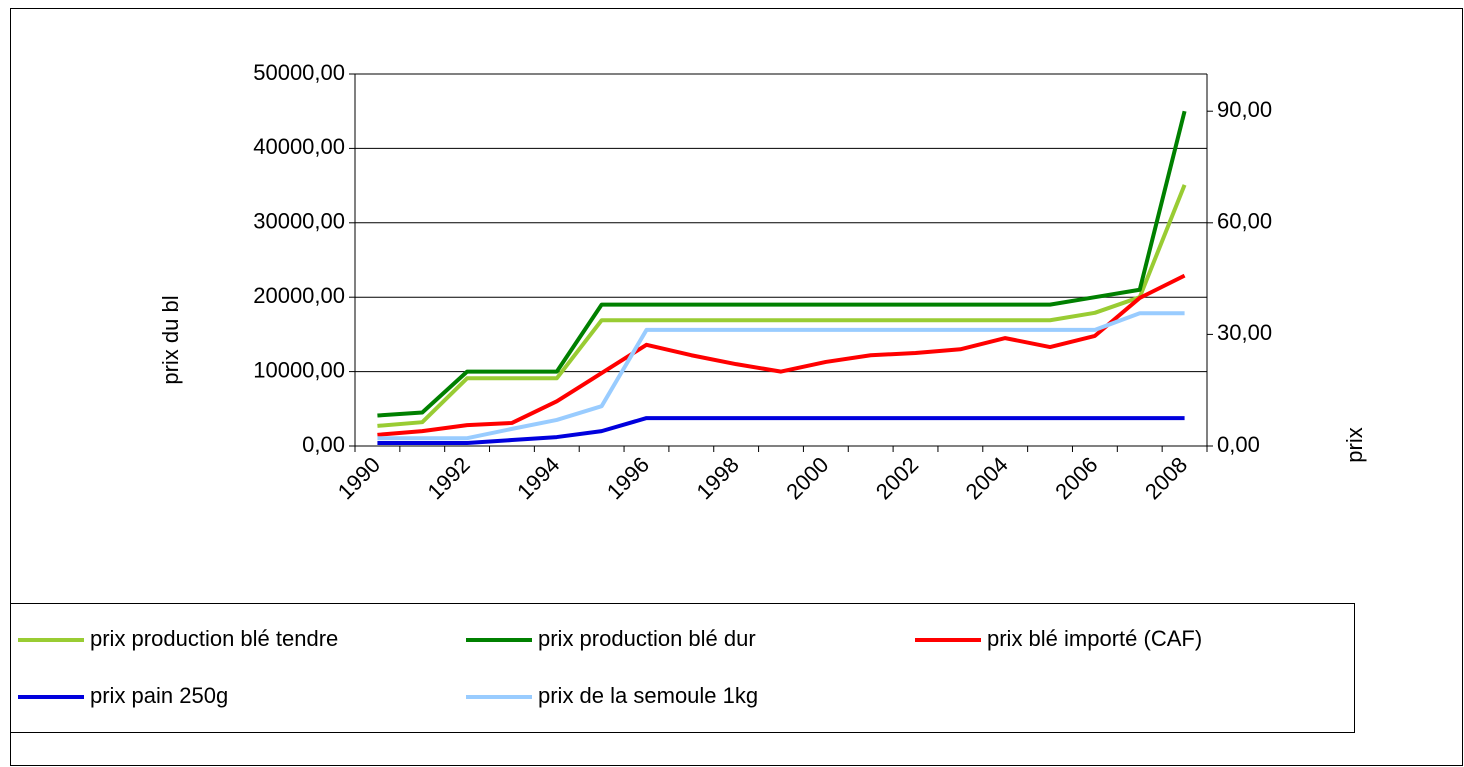  Describe the element at coordinates (1244, 221) in the screenshot. I see `y2-tick-label: 60,00` at that location.